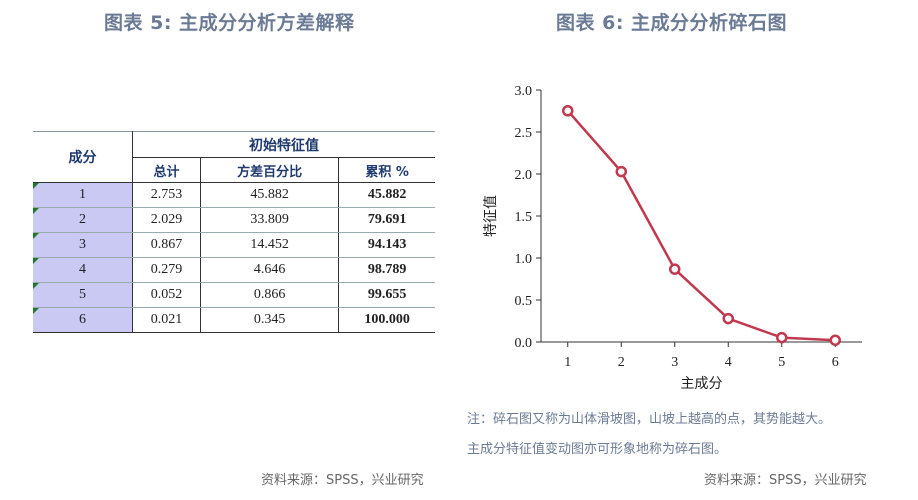 The width and height of the screenshot is (918, 500). I want to click on total-header: 总计, so click(166, 170).